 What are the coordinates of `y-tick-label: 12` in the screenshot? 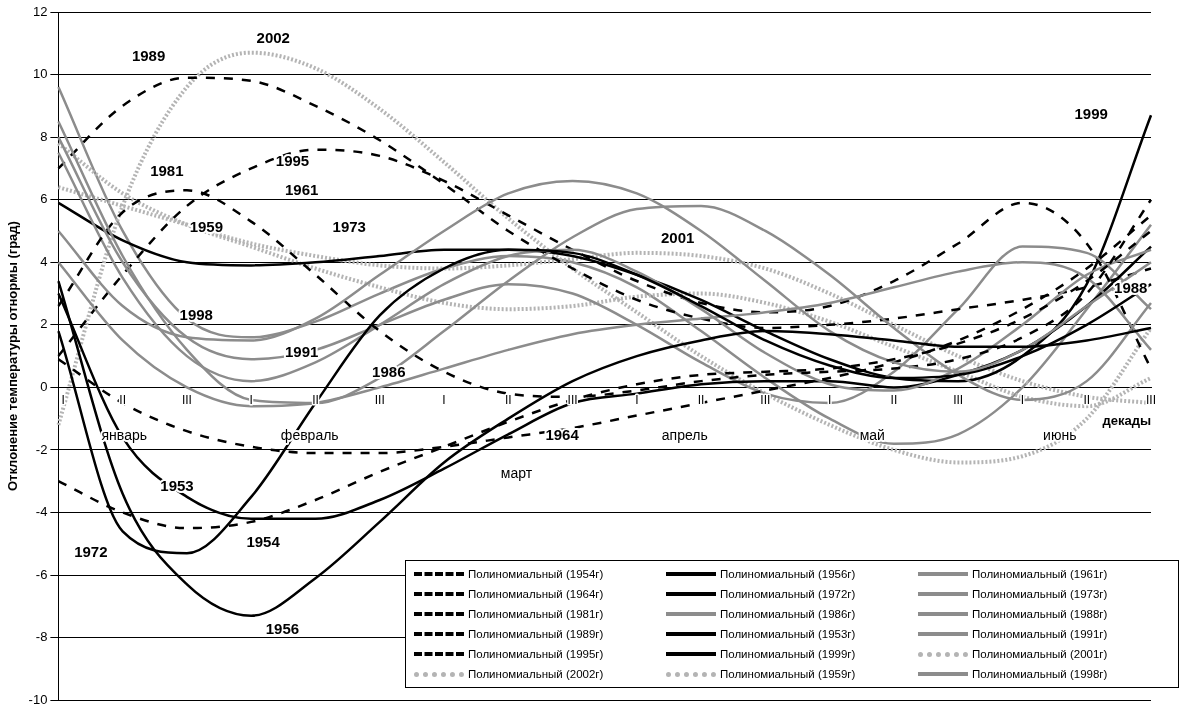 It's located at (40, 11).